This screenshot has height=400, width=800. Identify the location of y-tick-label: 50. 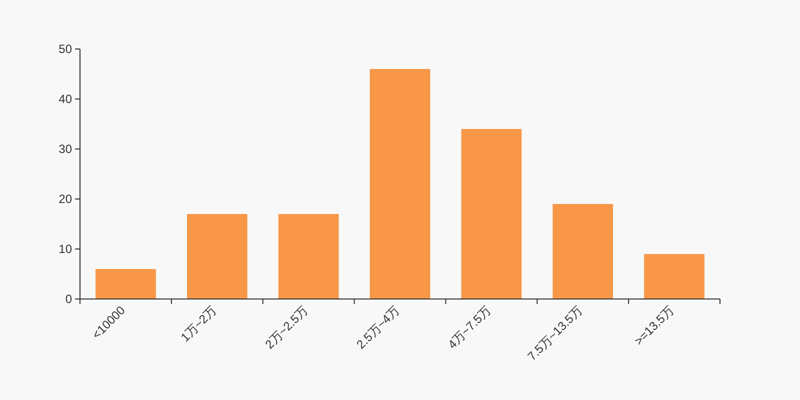
(65, 49).